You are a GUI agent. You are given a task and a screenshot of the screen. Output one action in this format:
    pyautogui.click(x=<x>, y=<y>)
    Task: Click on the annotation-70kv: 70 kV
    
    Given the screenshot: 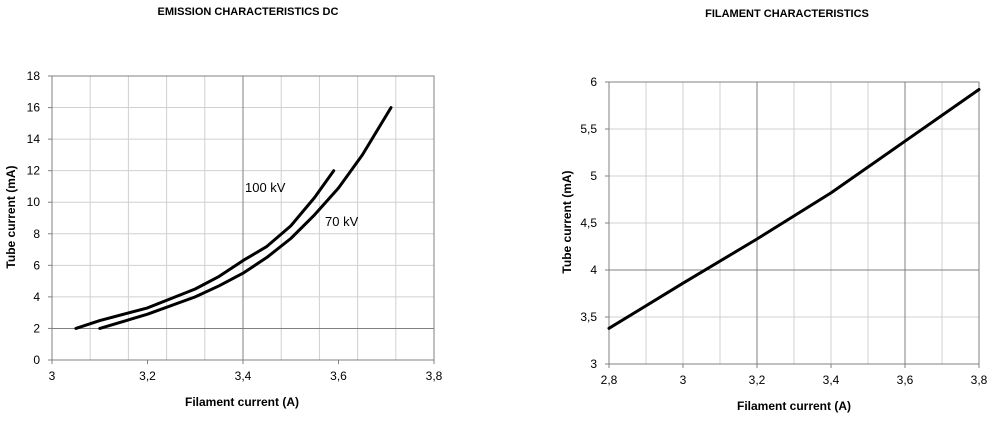 What is the action you would take?
    pyautogui.click(x=342, y=221)
    